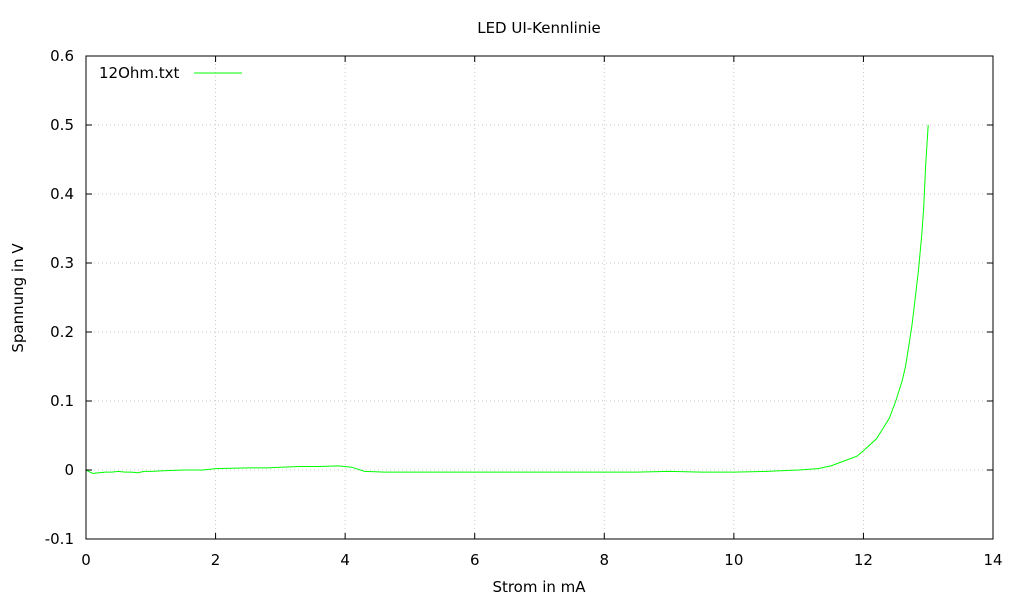 This screenshot has height=600, width=1024. I want to click on y-tick-label: 0, so click(69, 470).